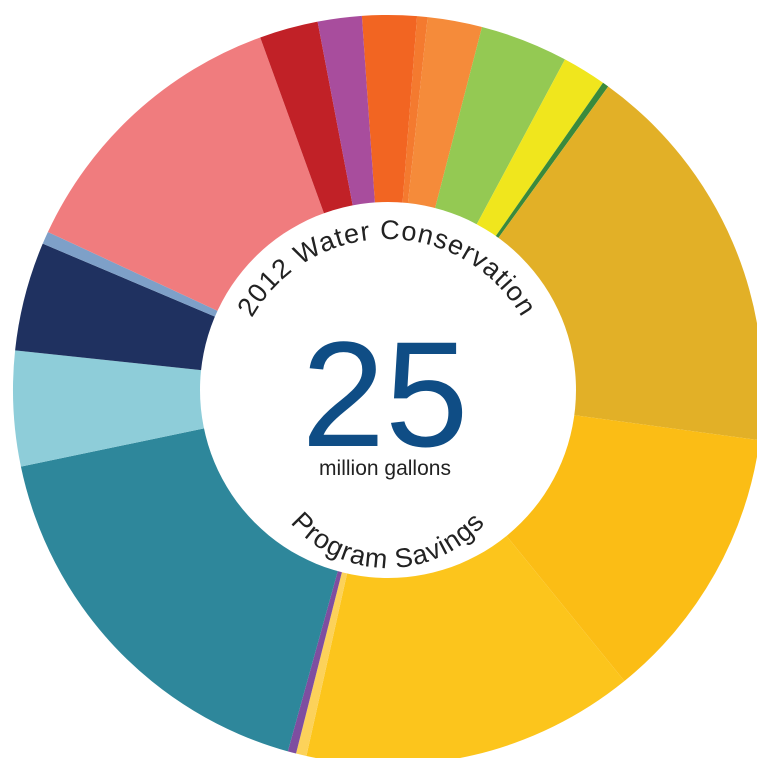 Image resolution: width=757 pixels, height=758 pixels. What do you see at coordinates (385, 468) in the screenshot?
I see `center-unit: million gallons` at bounding box center [385, 468].